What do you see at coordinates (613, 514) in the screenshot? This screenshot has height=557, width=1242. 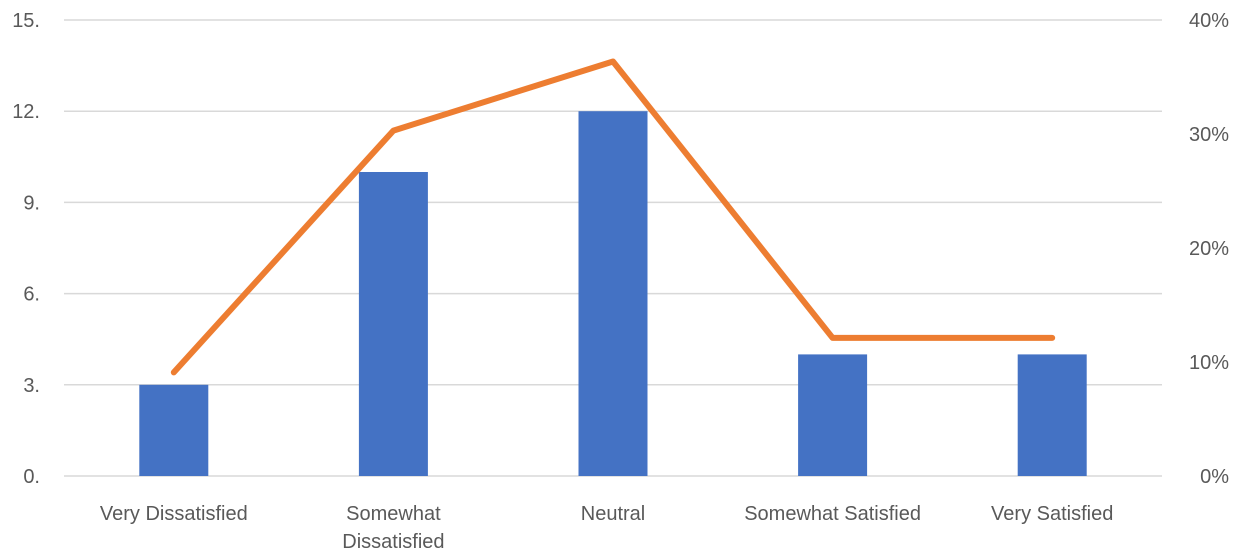 I see `category-label: Neutral` at bounding box center [613, 514].